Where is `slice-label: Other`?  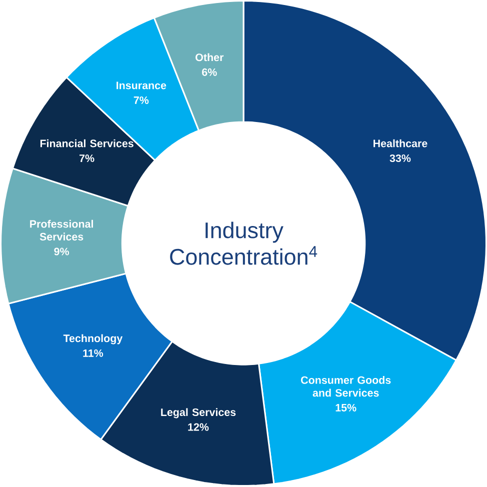 slice-label: Other is located at coordinates (210, 57).